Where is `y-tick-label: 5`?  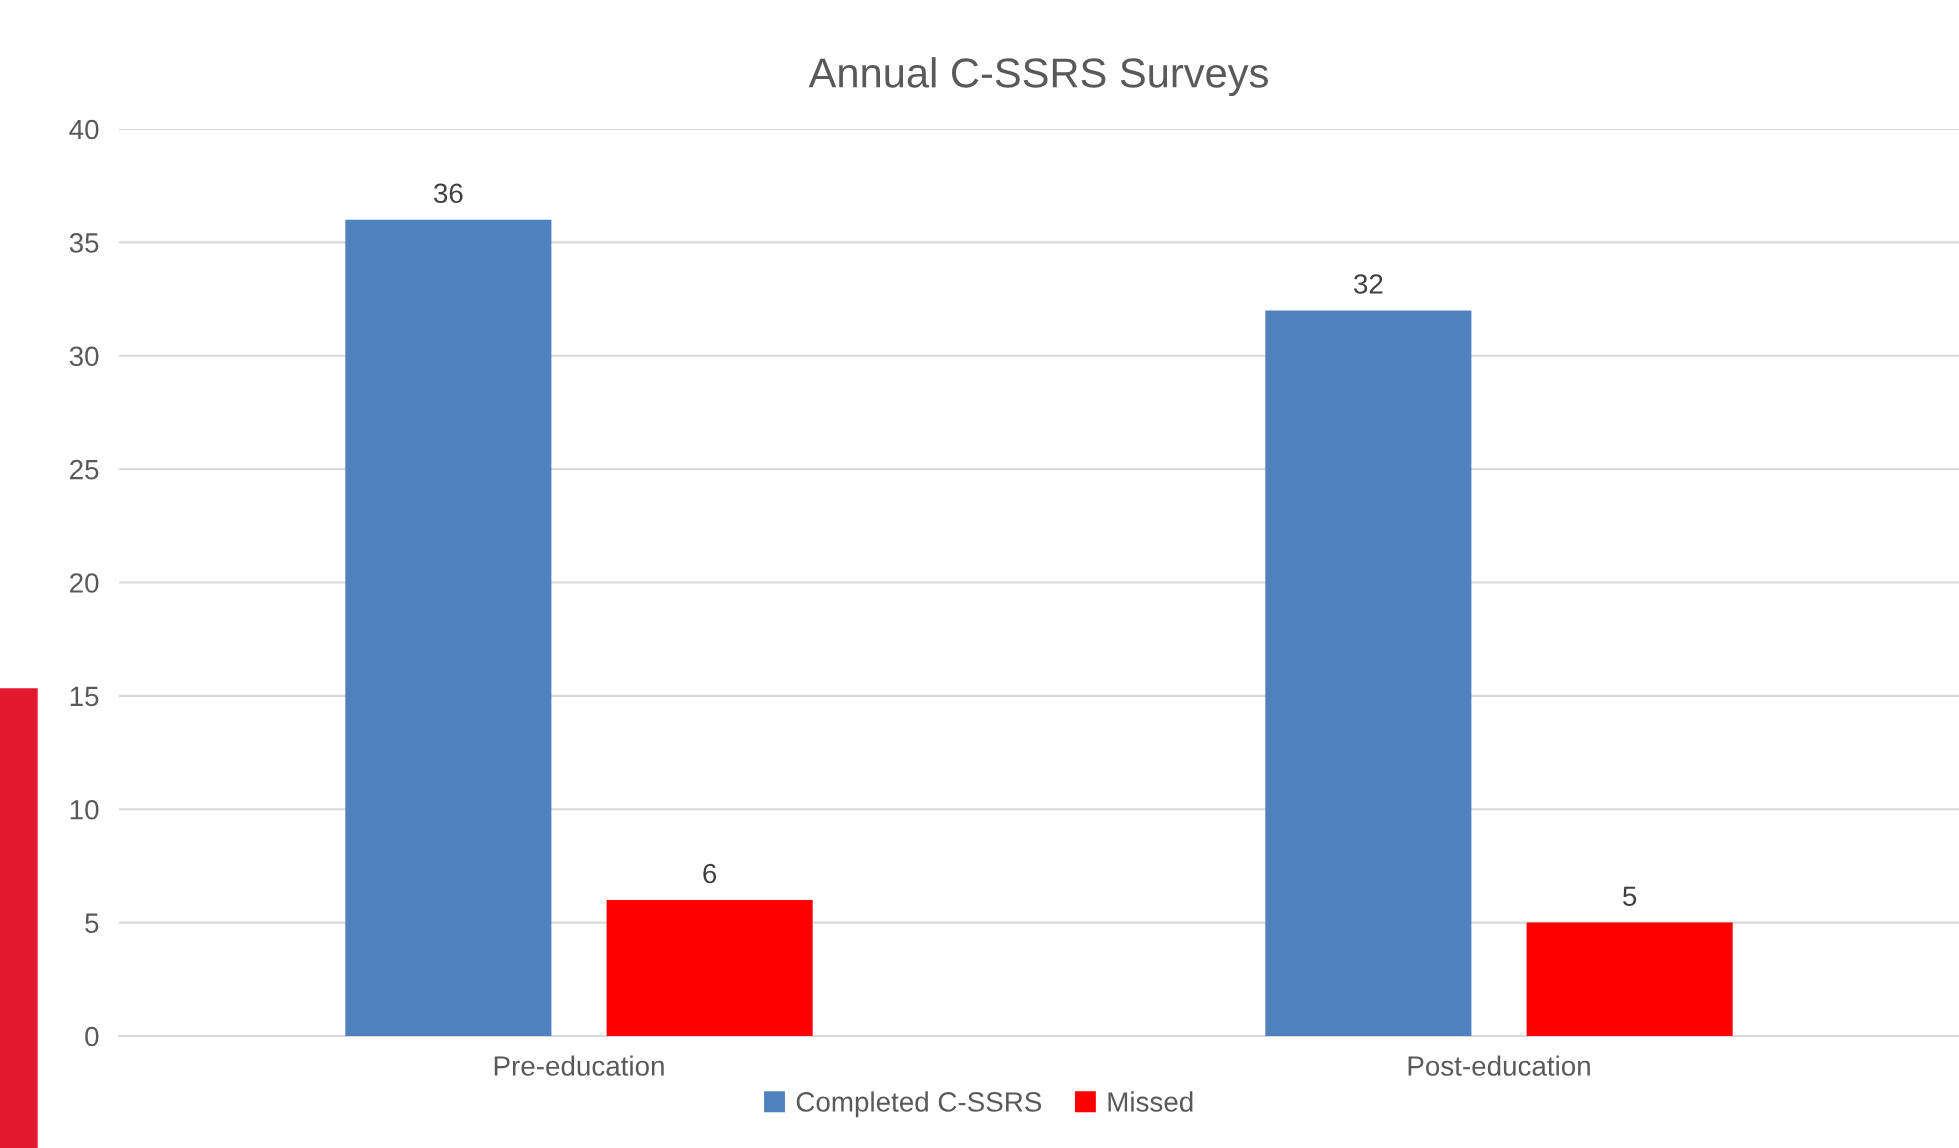 y-tick-label: 5 is located at coordinates (92, 923).